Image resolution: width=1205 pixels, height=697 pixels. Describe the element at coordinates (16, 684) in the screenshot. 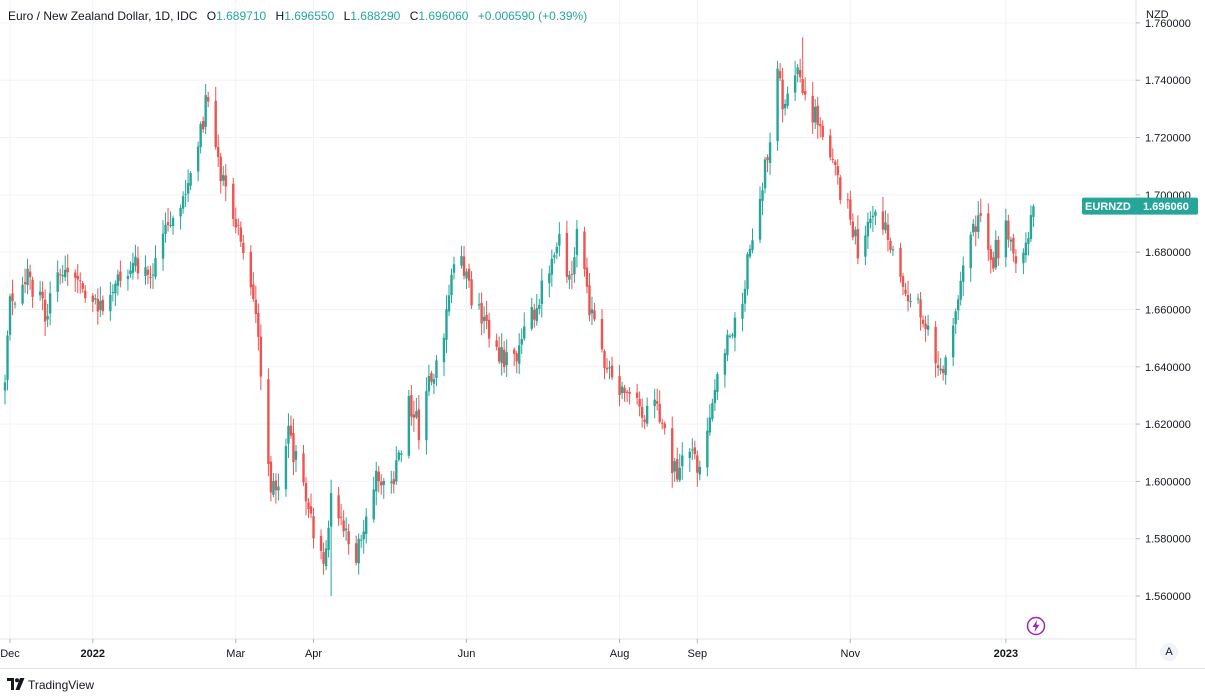

I see `tradingview-logo-icon` at that location.